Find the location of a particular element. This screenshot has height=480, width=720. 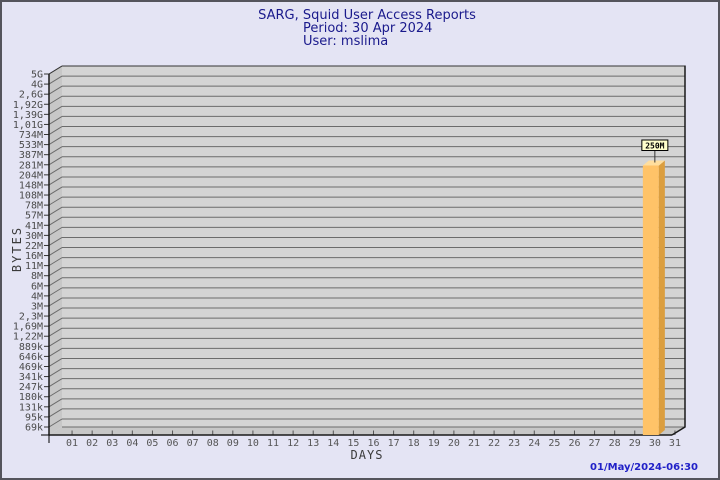

y-tick-label: 646k is located at coordinates (31, 357).